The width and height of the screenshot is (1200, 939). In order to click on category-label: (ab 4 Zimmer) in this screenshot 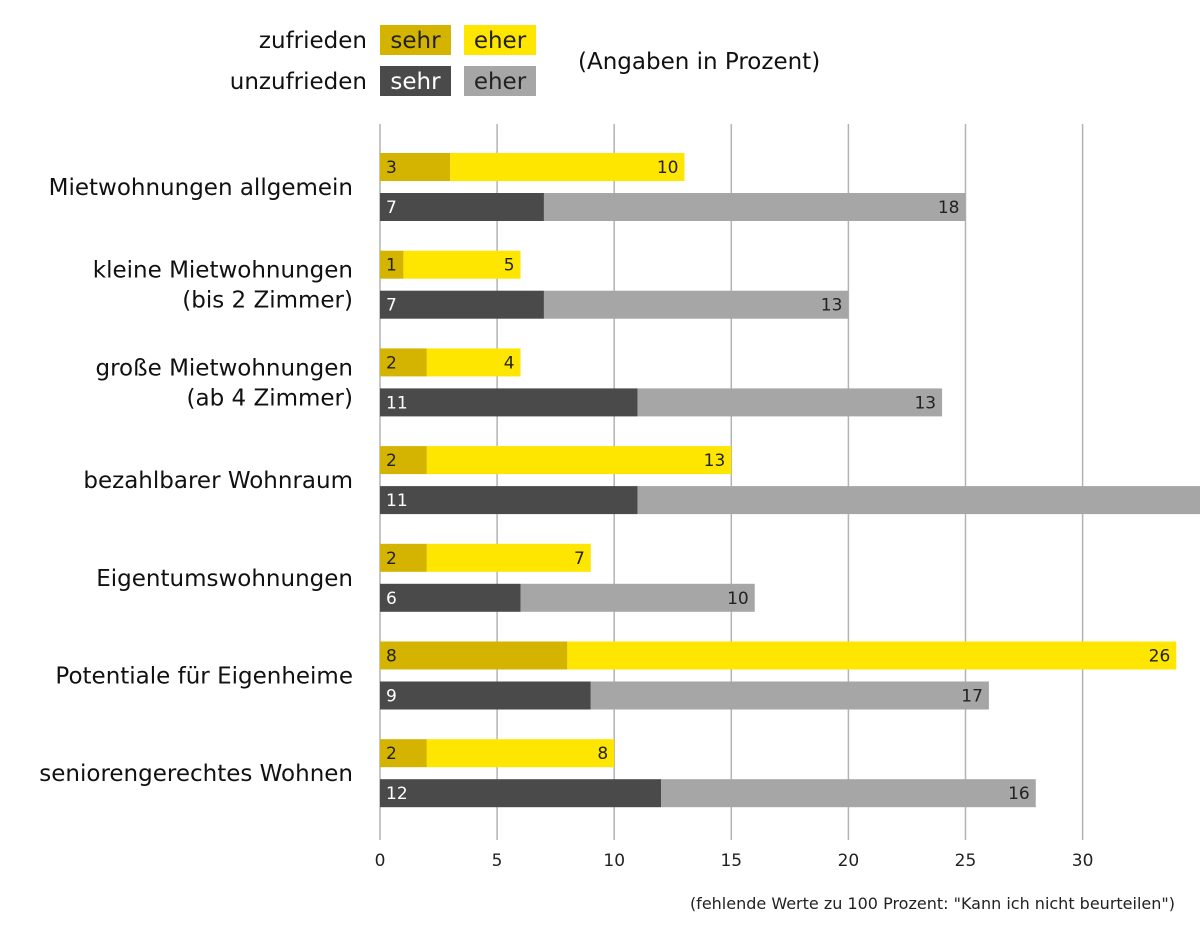, I will do `click(270, 398)`.